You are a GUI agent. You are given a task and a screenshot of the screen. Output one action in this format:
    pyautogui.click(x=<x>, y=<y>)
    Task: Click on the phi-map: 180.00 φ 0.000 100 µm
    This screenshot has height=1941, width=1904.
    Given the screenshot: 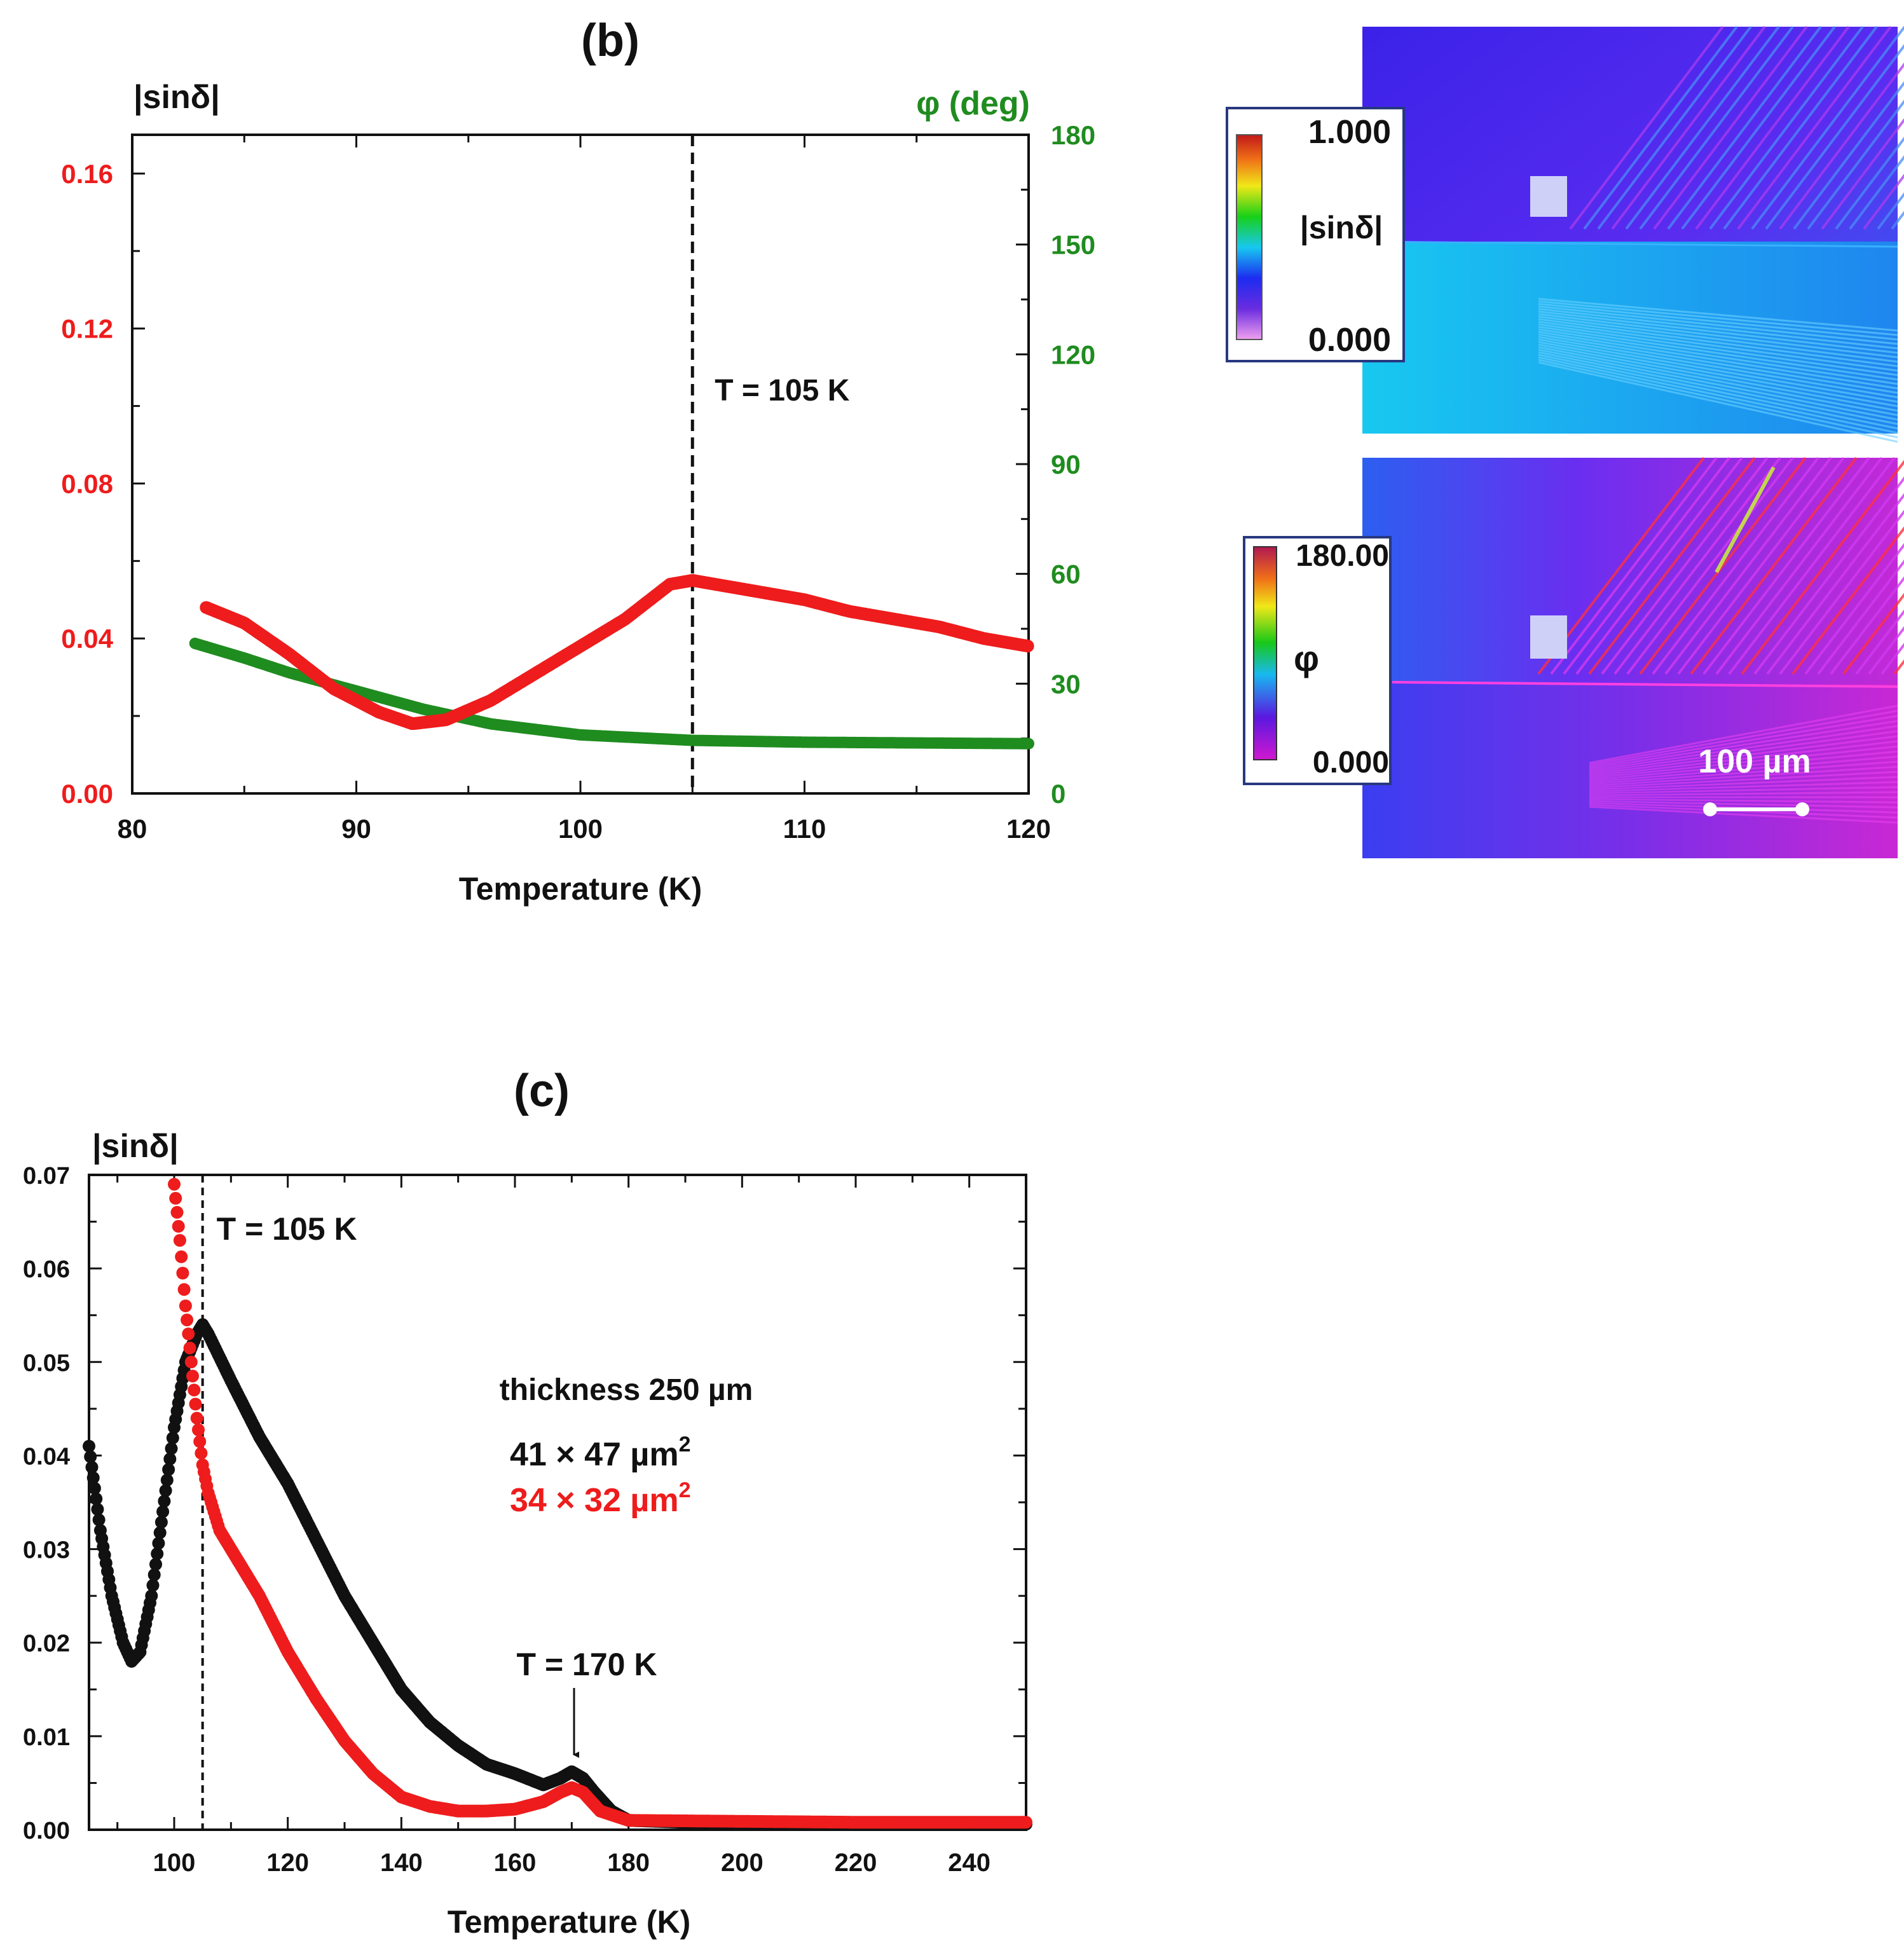 What is the action you would take?
    pyautogui.click(x=1573, y=657)
    